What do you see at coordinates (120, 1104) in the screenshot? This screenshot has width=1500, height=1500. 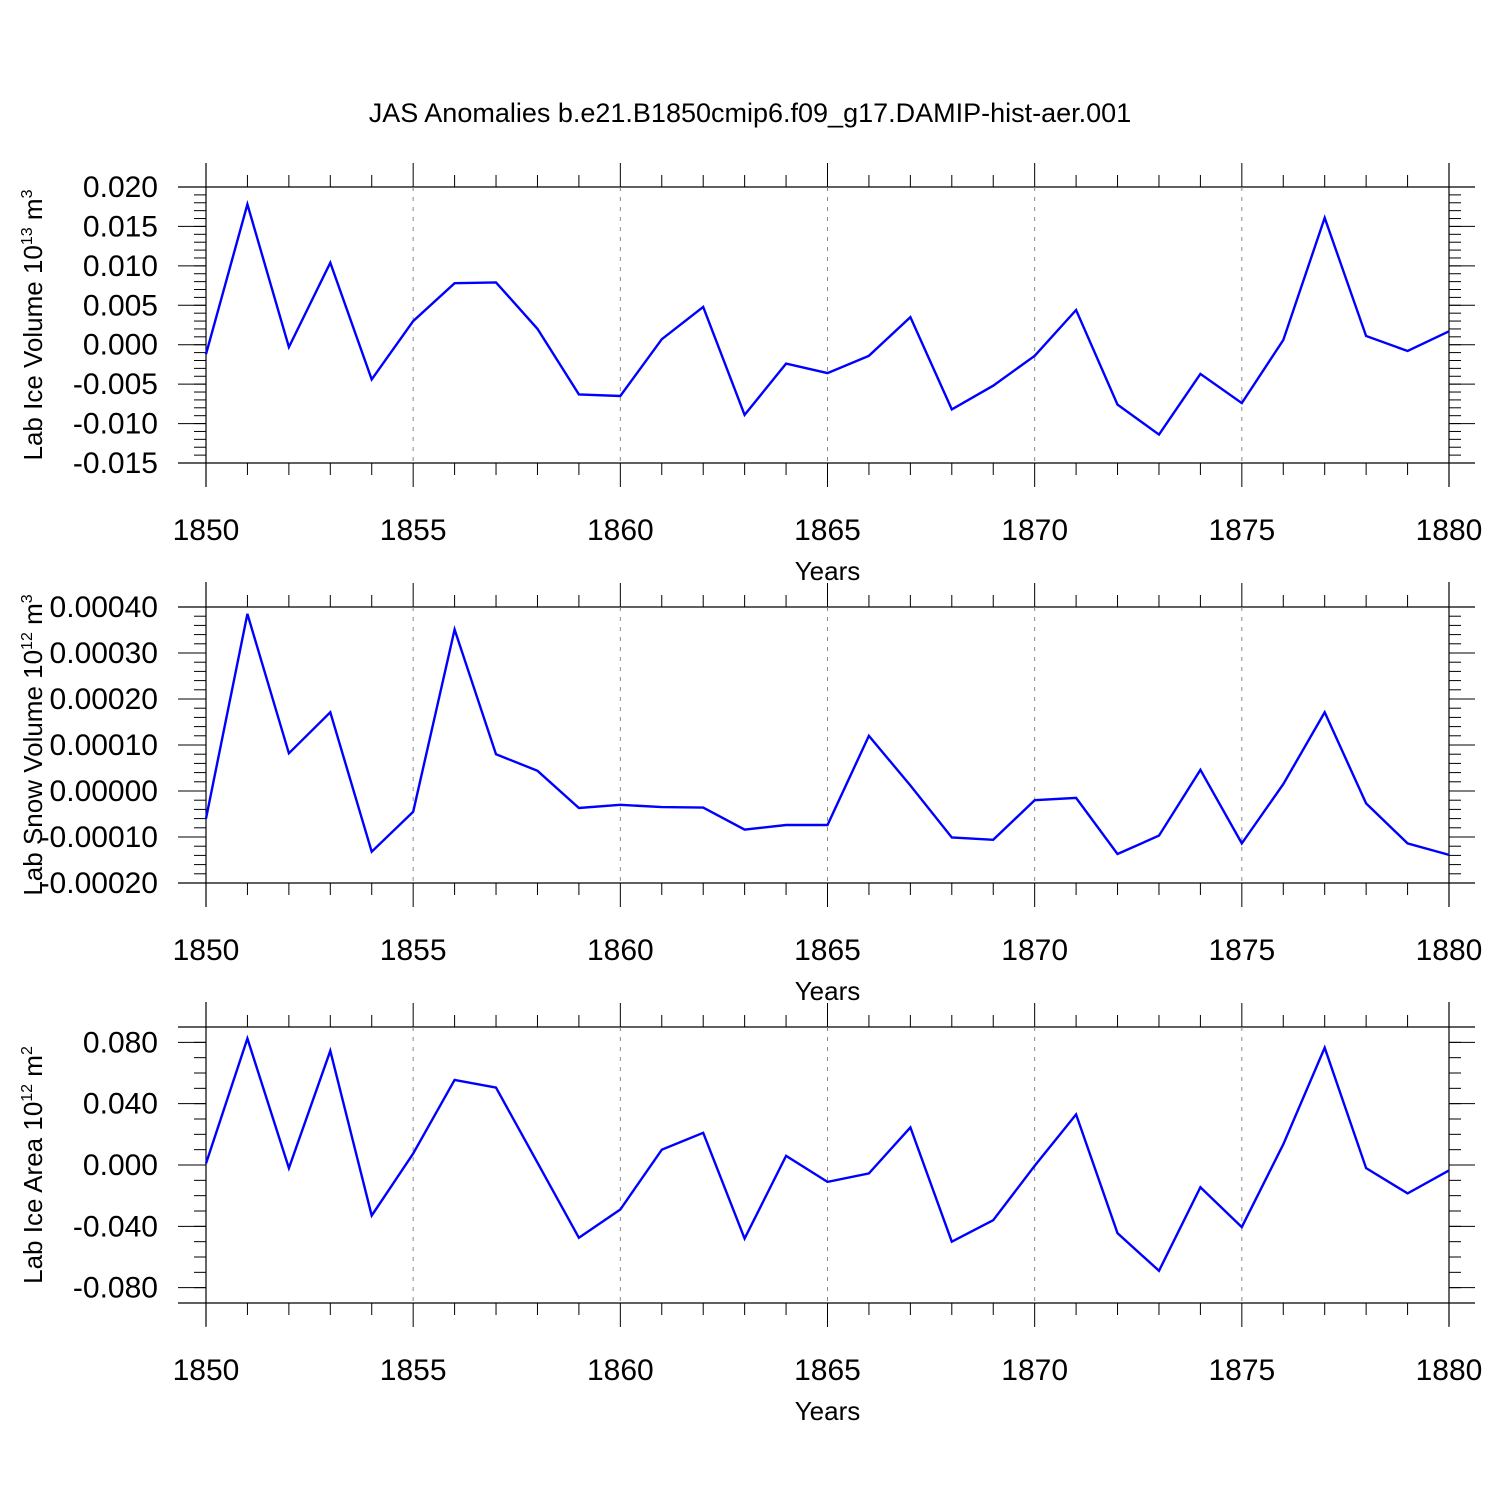 I see `y-tick-label: 0.040` at bounding box center [120, 1104].